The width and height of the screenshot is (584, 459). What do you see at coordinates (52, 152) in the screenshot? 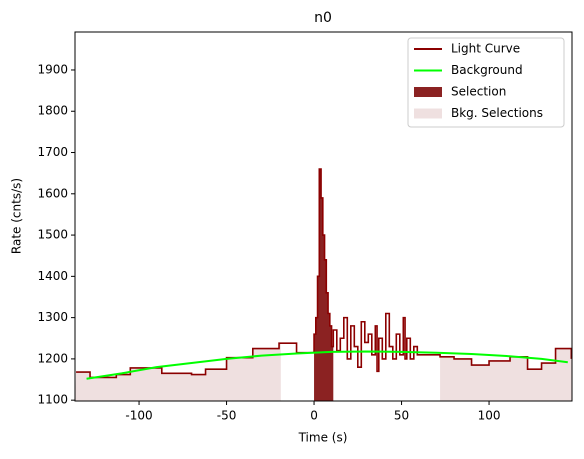
I see `y-tick-label: 1700` at bounding box center [52, 152].